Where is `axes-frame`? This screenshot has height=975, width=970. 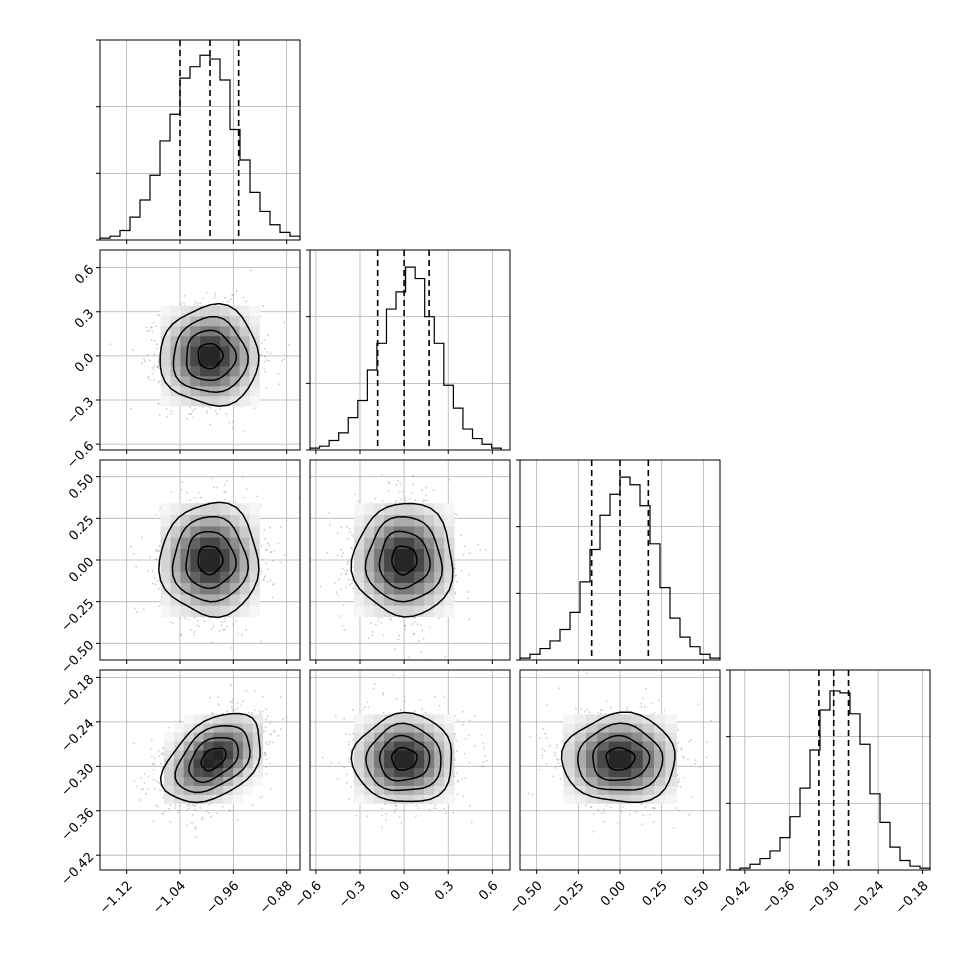 axes-frame is located at coordinates (410, 350).